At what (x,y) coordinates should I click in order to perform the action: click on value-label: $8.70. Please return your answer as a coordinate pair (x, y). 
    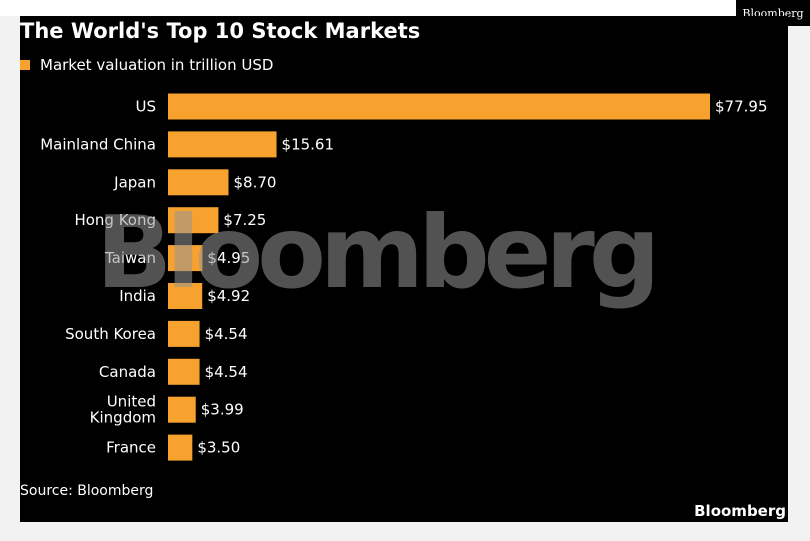
    Looking at the image, I should click on (254, 182).